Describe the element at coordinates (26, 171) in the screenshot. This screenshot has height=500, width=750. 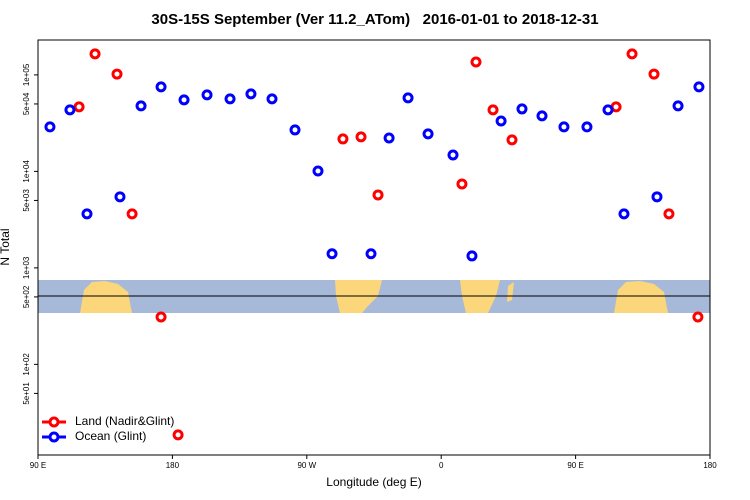
I see `y-tick-label: 1e+04` at that location.